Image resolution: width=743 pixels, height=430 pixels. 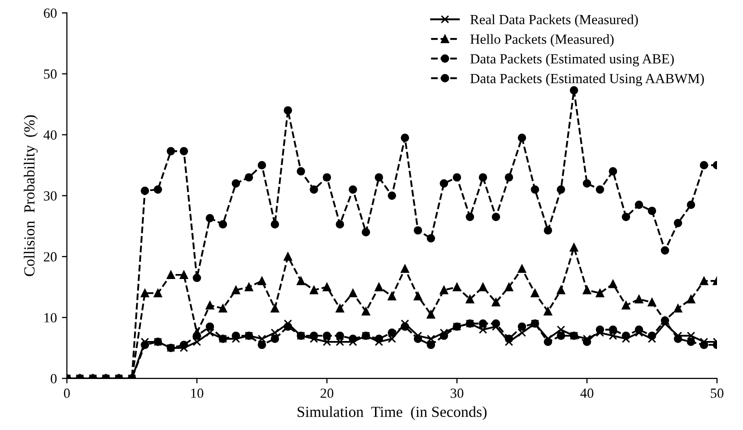 I want to click on y-axis-title: Collision Probability (%), so click(x=31, y=195).